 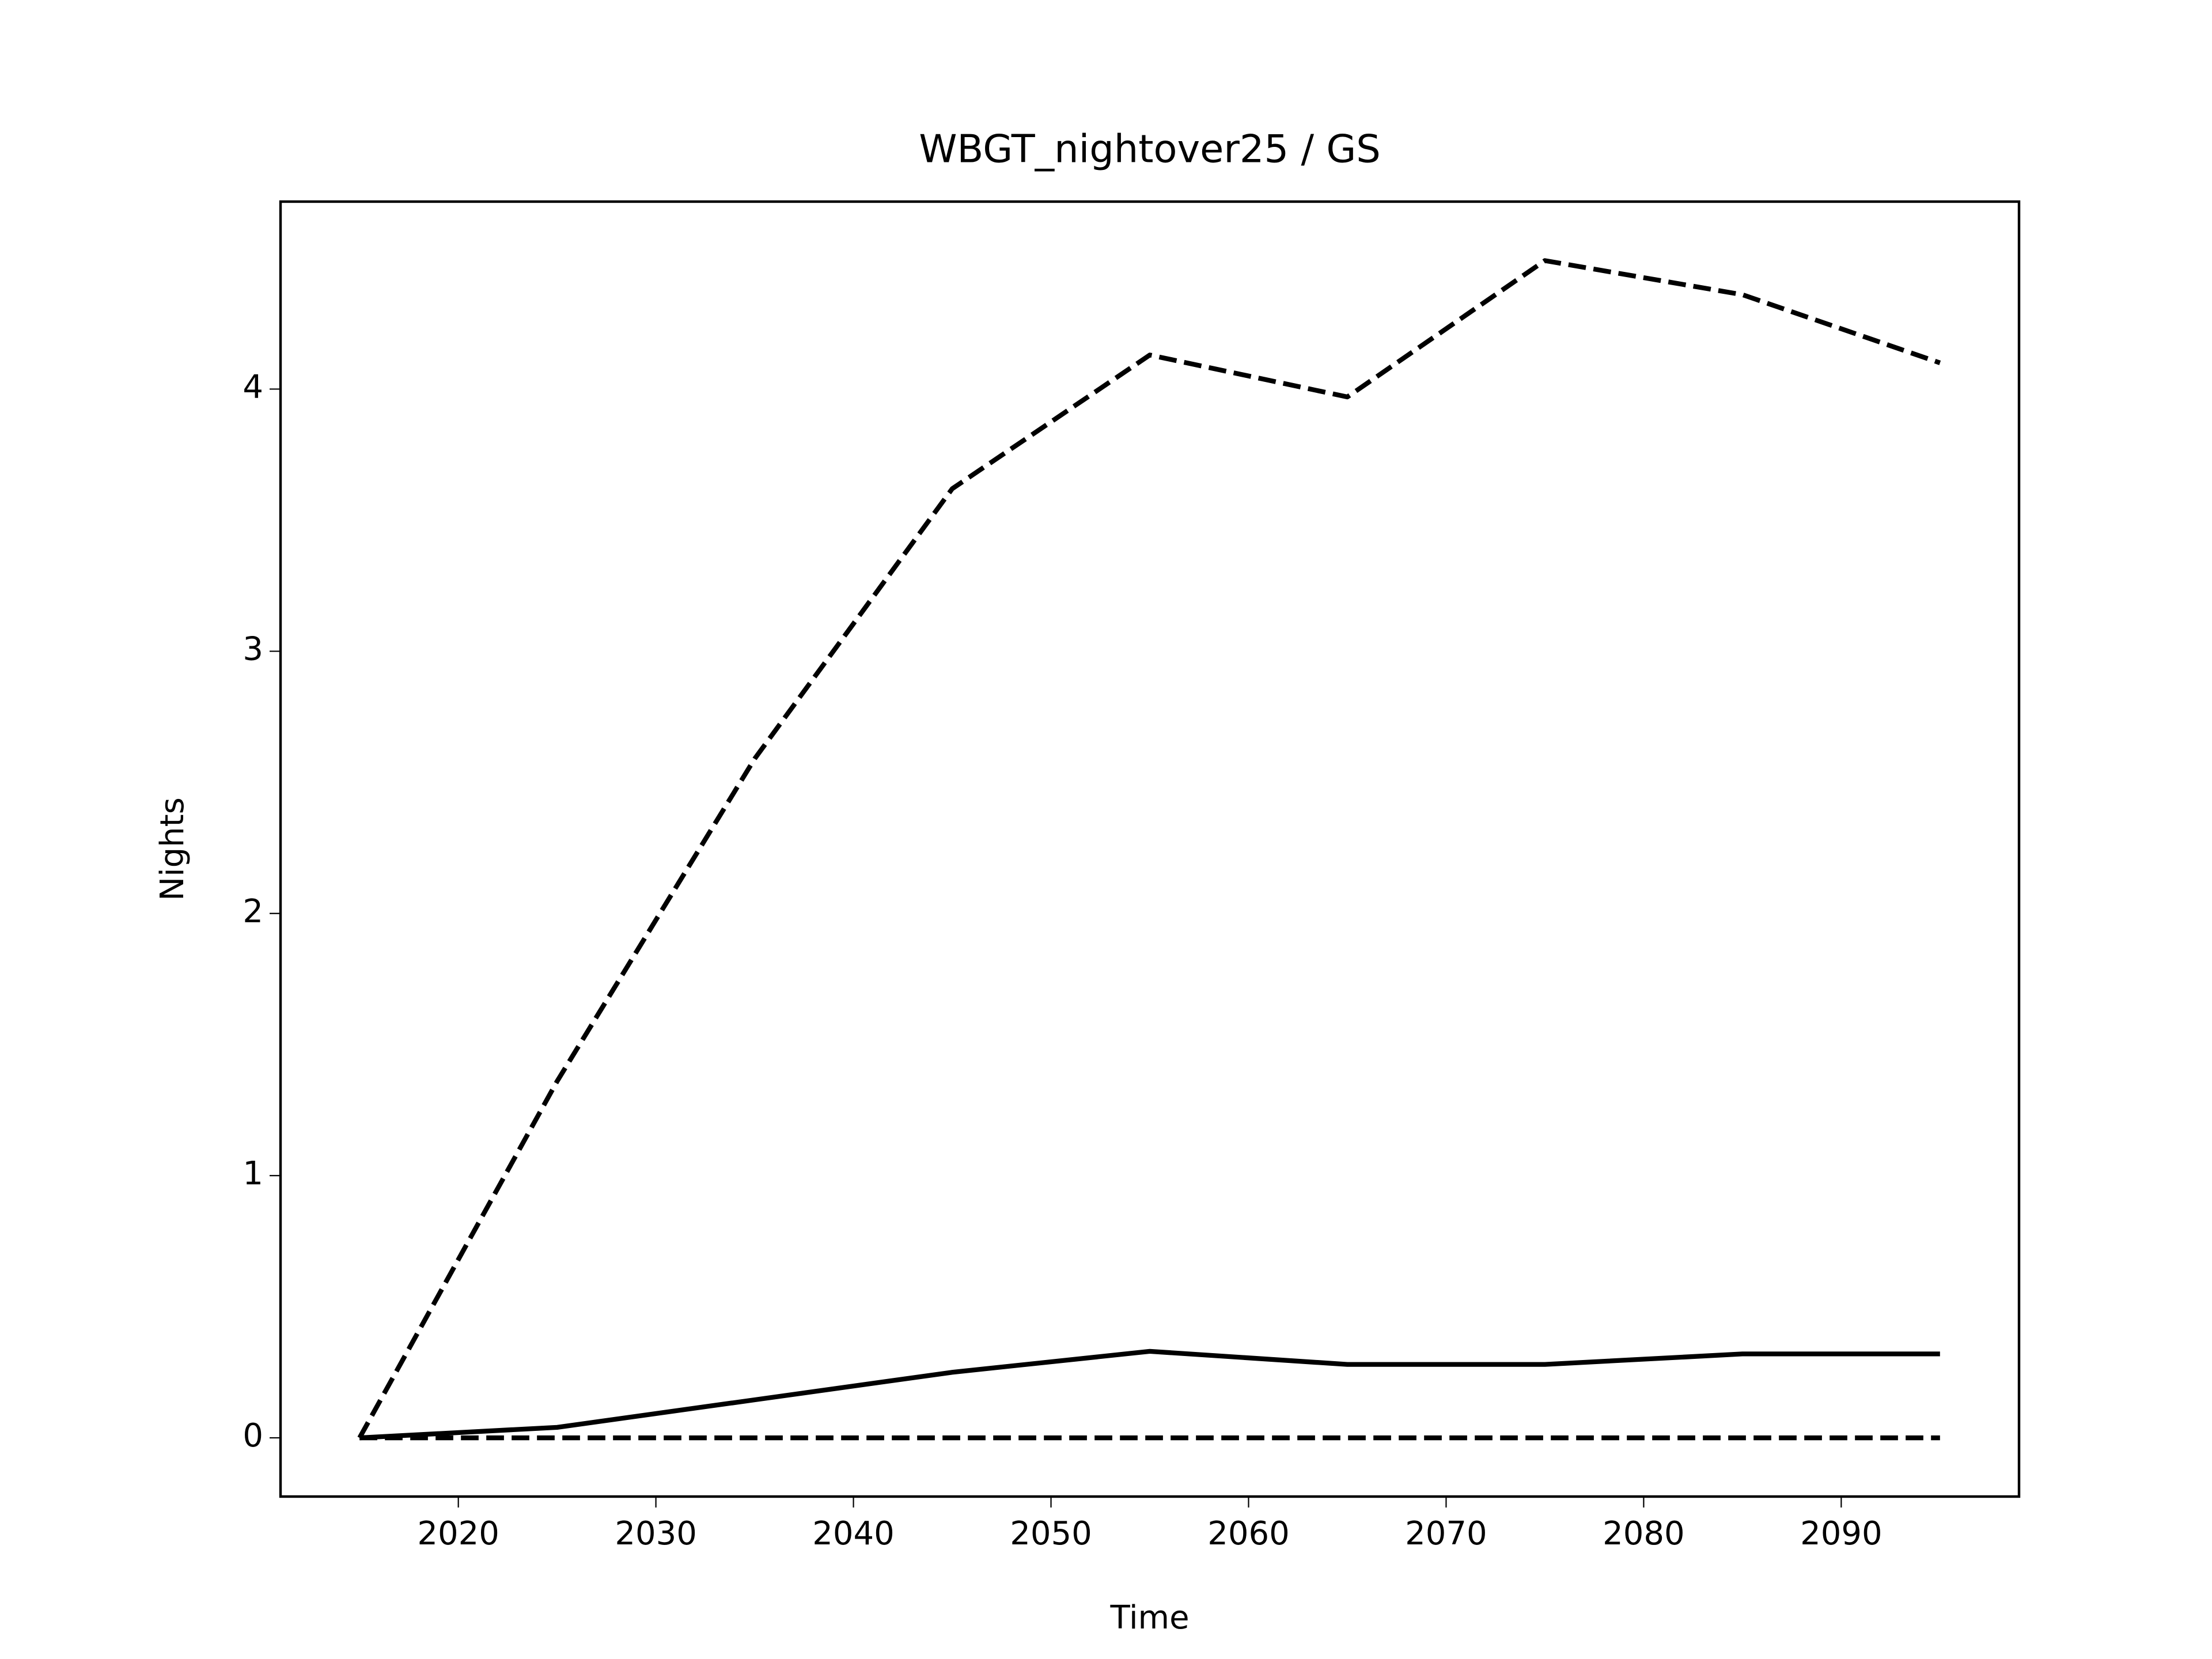 What do you see at coordinates (1150, 149) in the screenshot?
I see `chart-title: WBGT_nightover25 / GS` at bounding box center [1150, 149].